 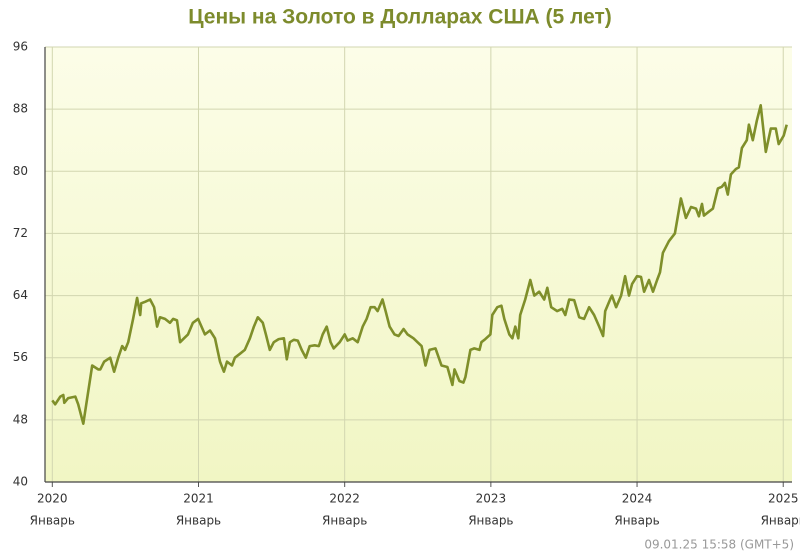 I want to click on x-tick-label: 2022, so click(x=344, y=499).